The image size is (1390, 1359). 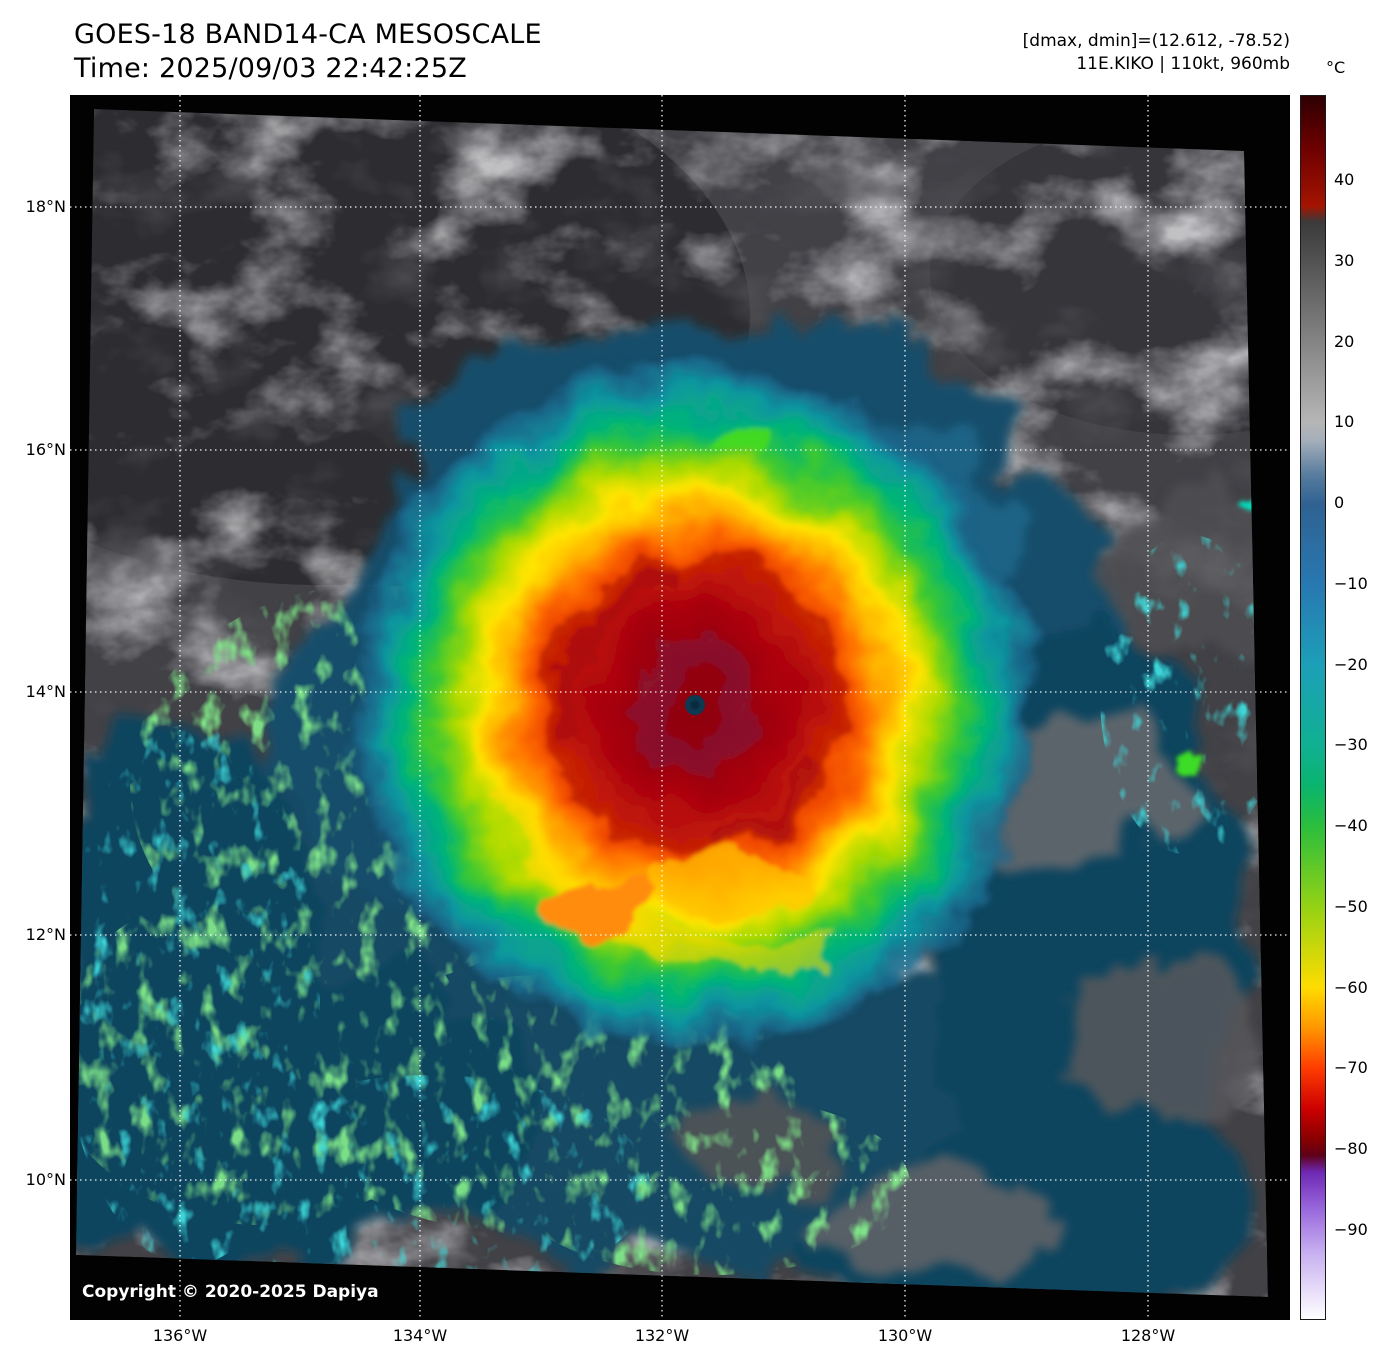 I want to click on colorbar-tick: −90, so click(x=1351, y=1229).